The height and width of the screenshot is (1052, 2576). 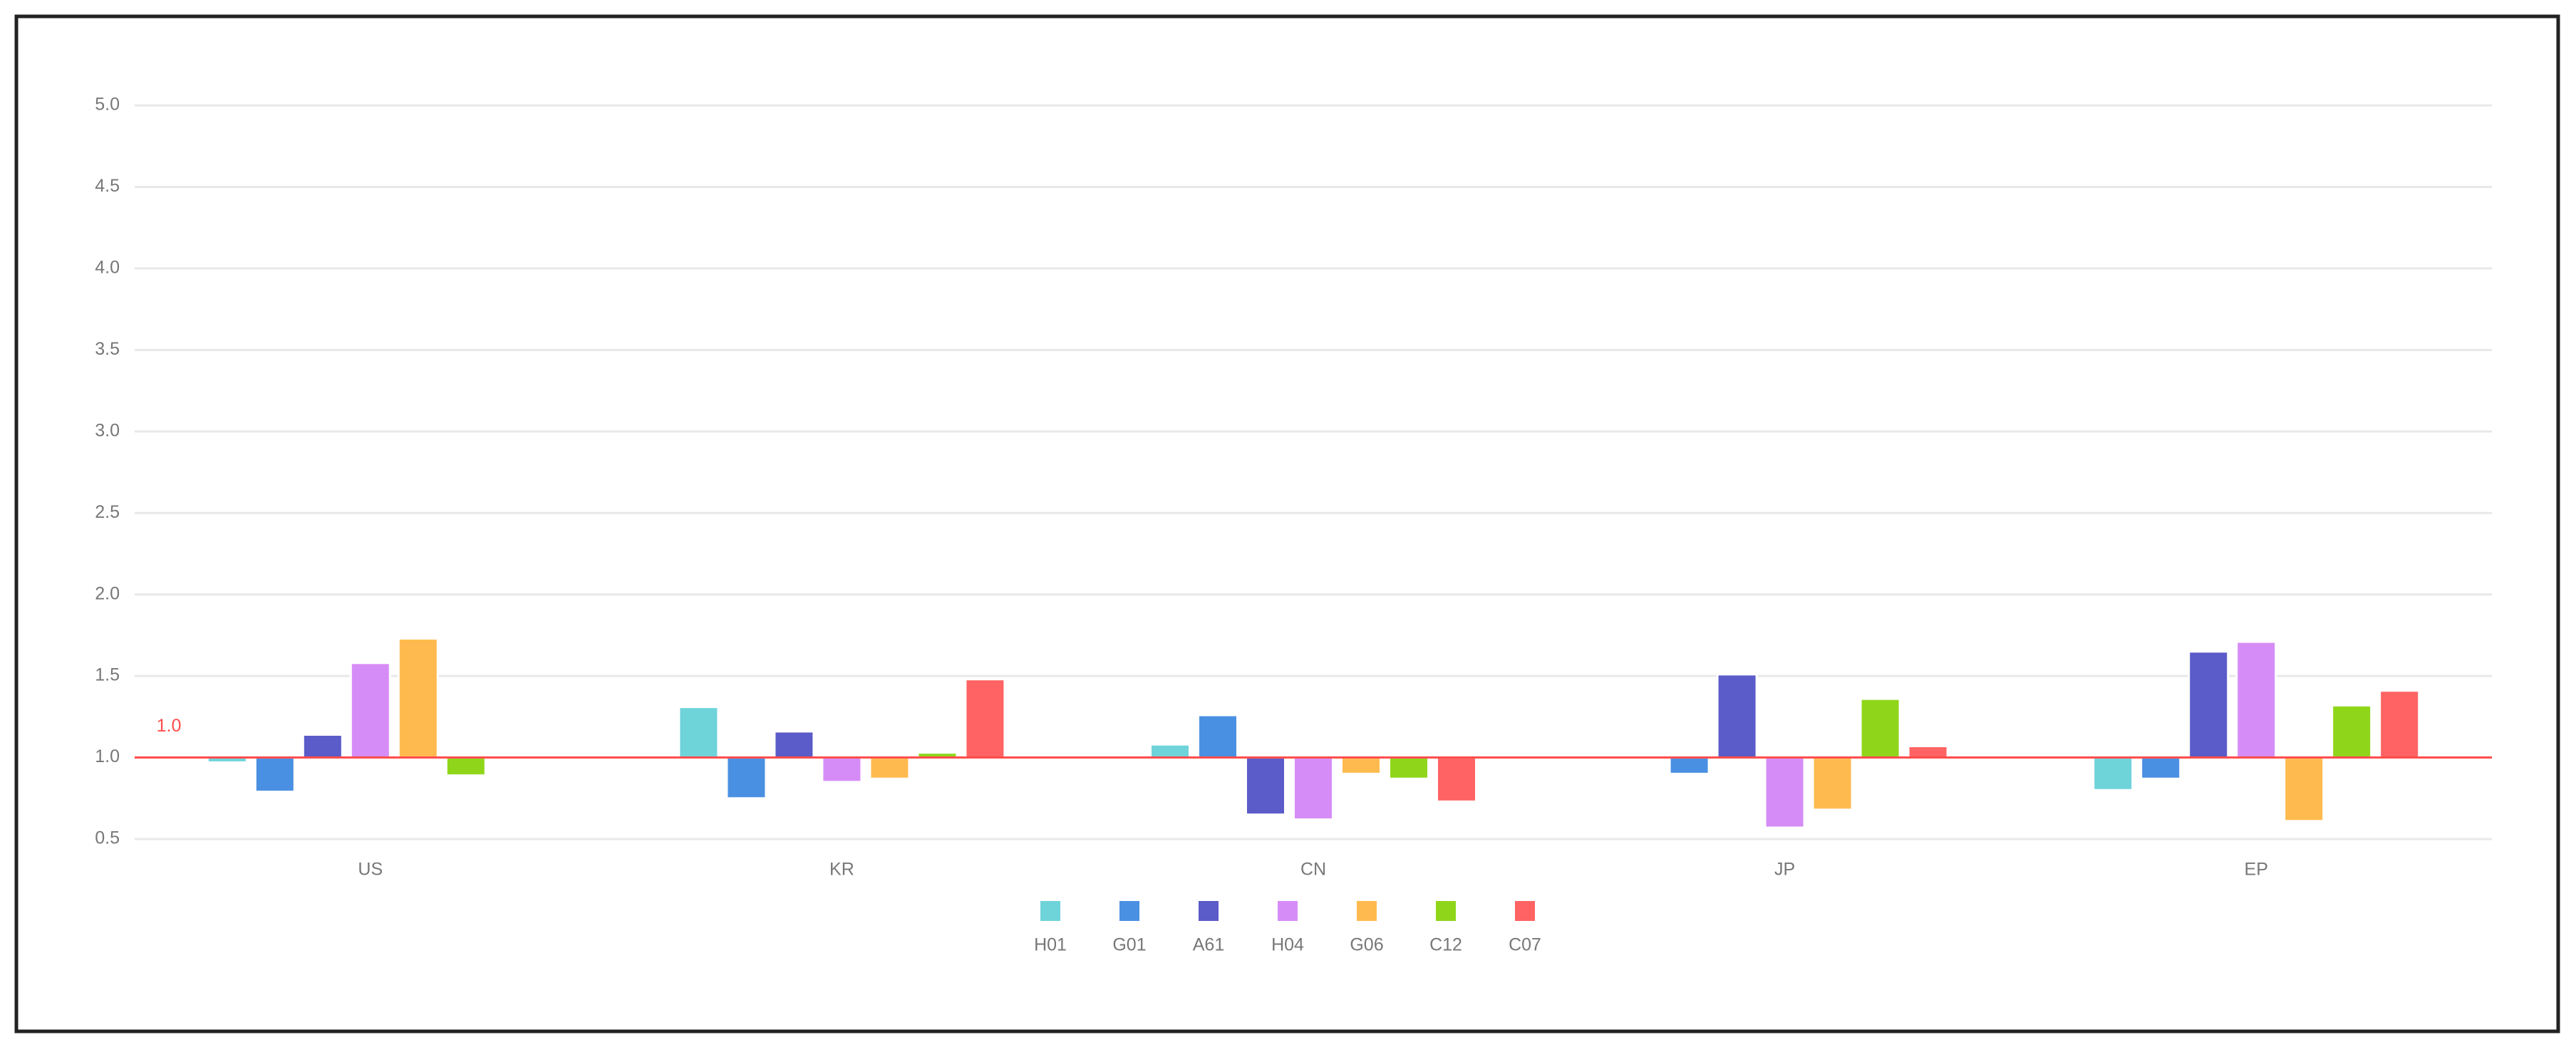 I want to click on legend-label: G06, so click(x=1367, y=945).